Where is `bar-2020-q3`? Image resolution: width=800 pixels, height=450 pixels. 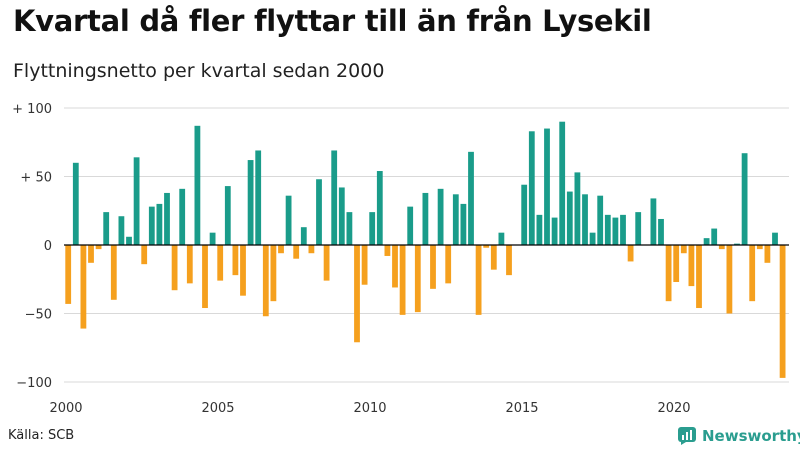
bar-2020-q3 is located at coordinates (691, 266).